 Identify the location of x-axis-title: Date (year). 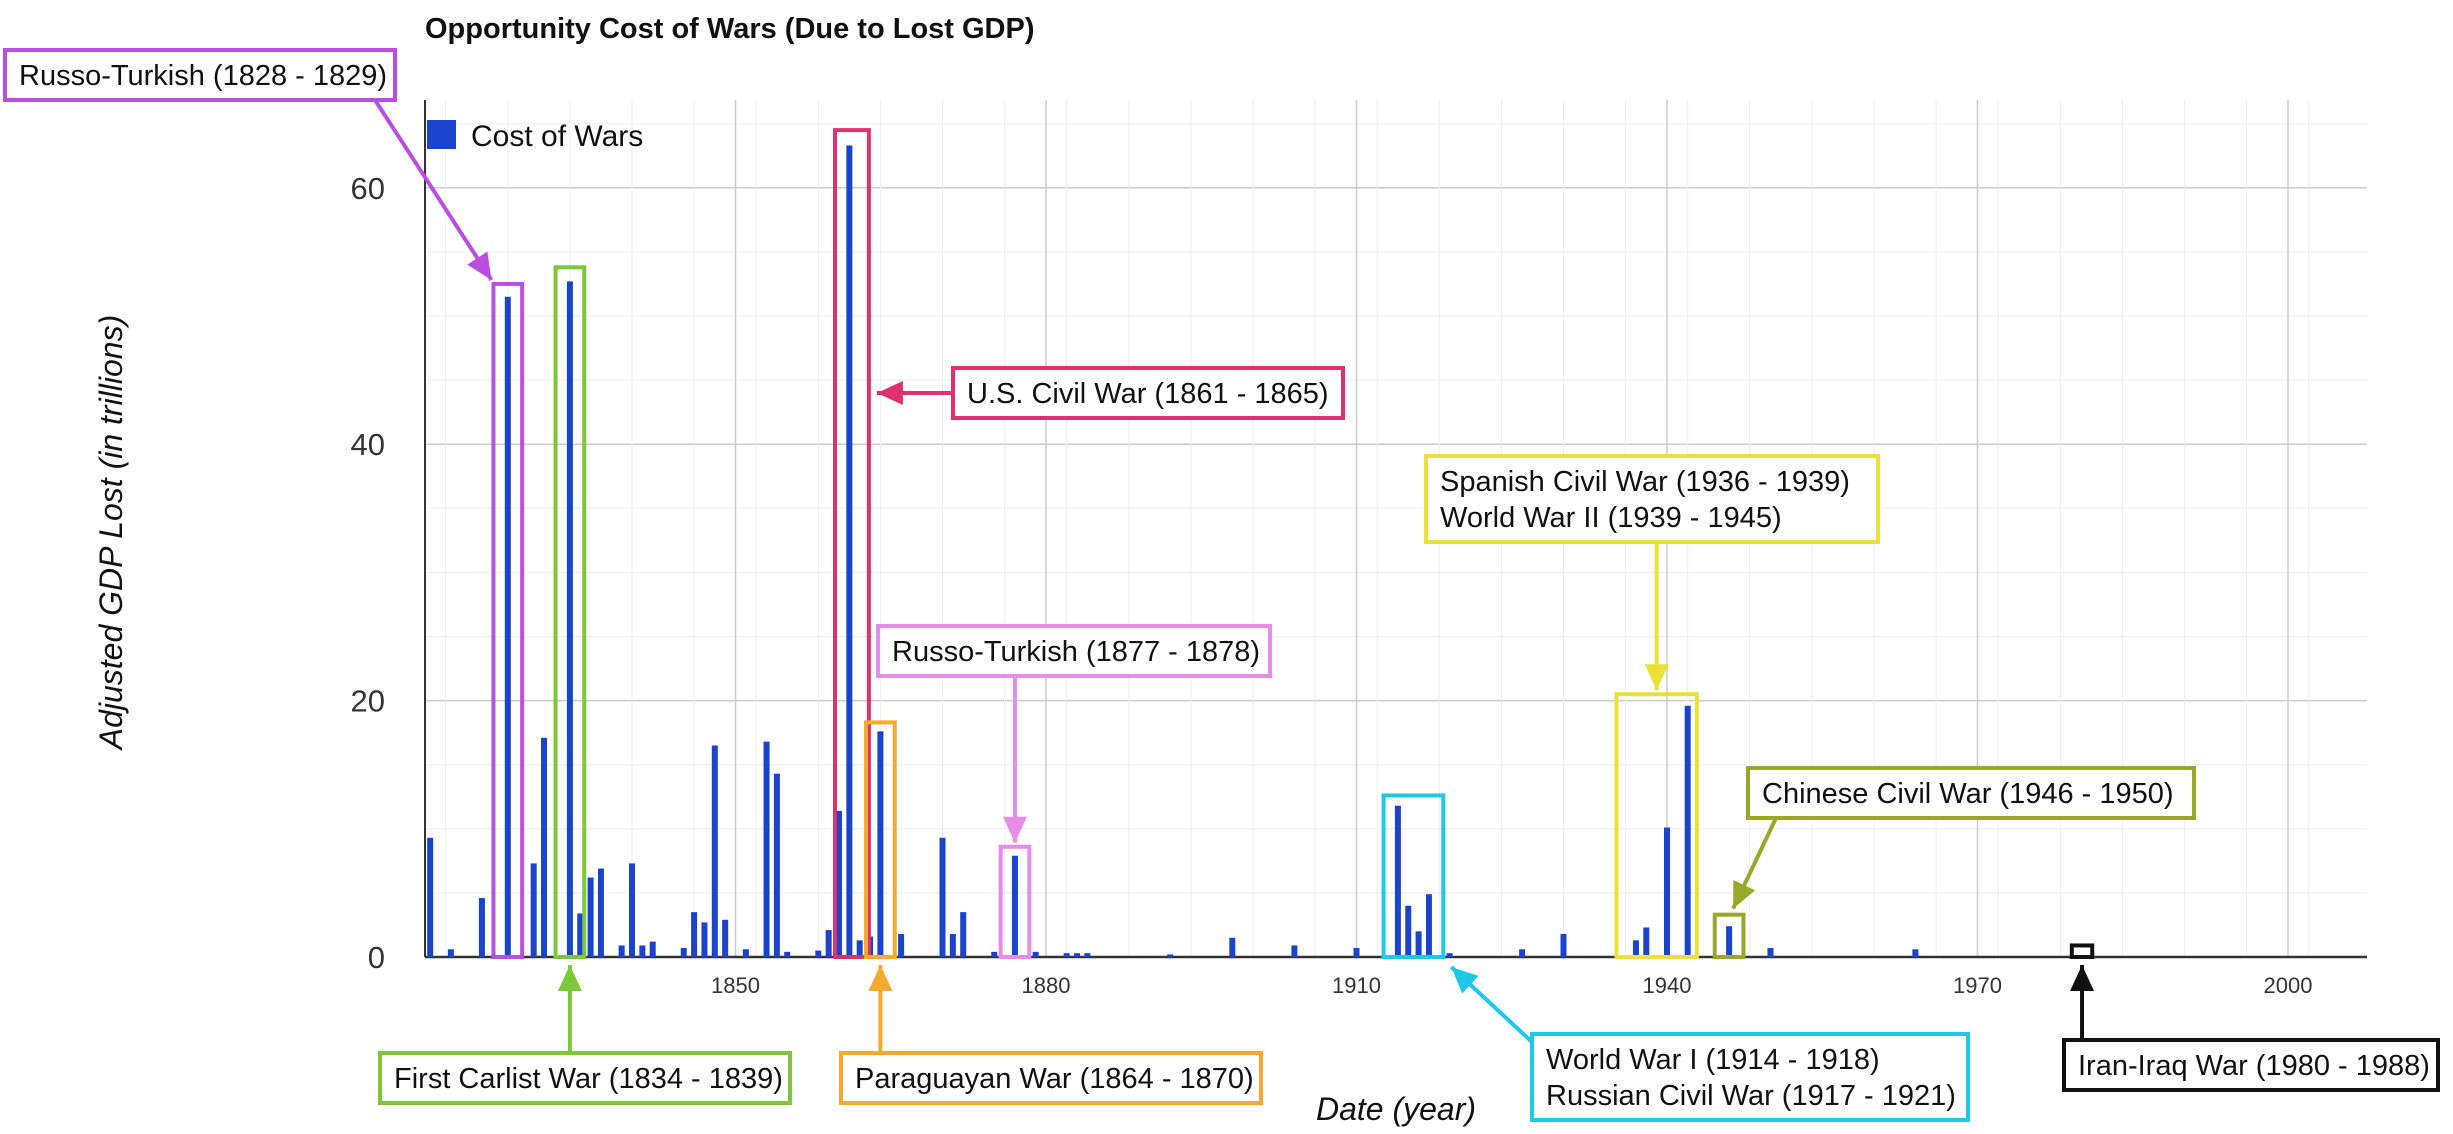
(1396, 1109).